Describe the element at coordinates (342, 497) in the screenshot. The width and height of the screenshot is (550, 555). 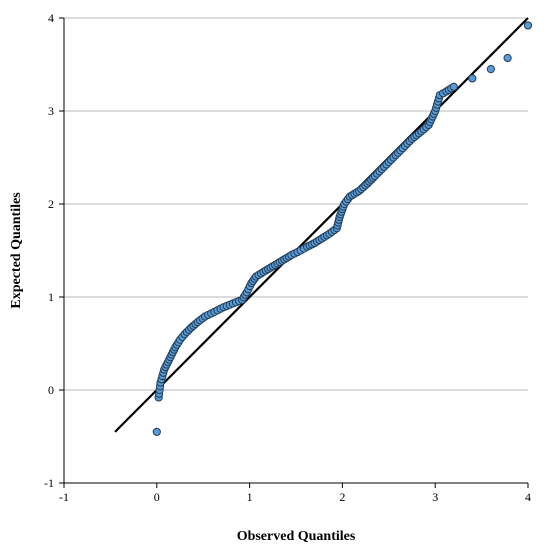
I see `x-tick-label: 2` at that location.